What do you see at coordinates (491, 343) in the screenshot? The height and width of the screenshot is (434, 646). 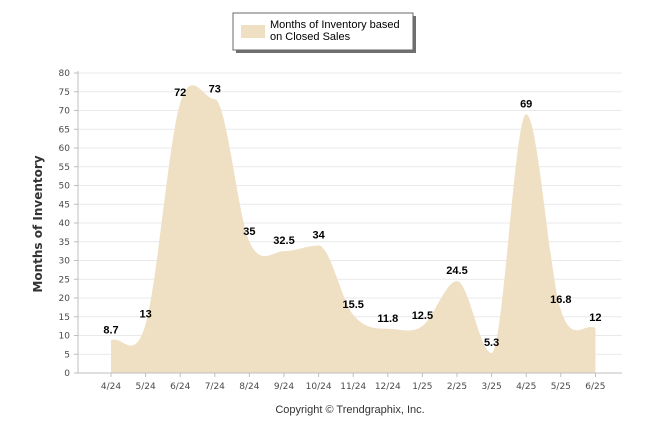 I see `data-label: 5.3` at bounding box center [491, 343].